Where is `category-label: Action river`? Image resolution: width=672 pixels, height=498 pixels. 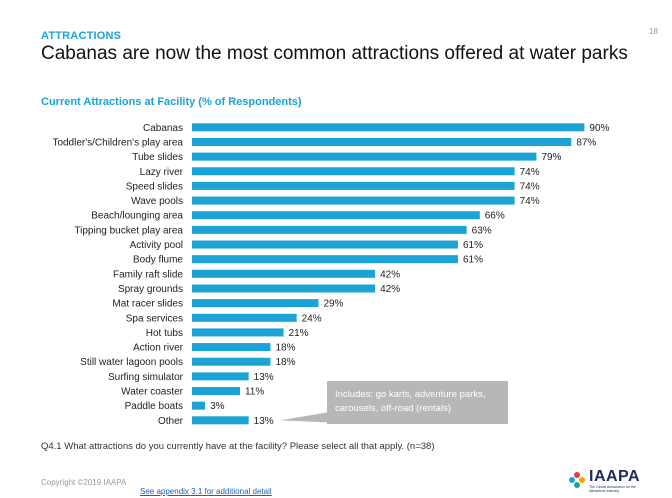
category-label: Action river is located at coordinates (158, 348).